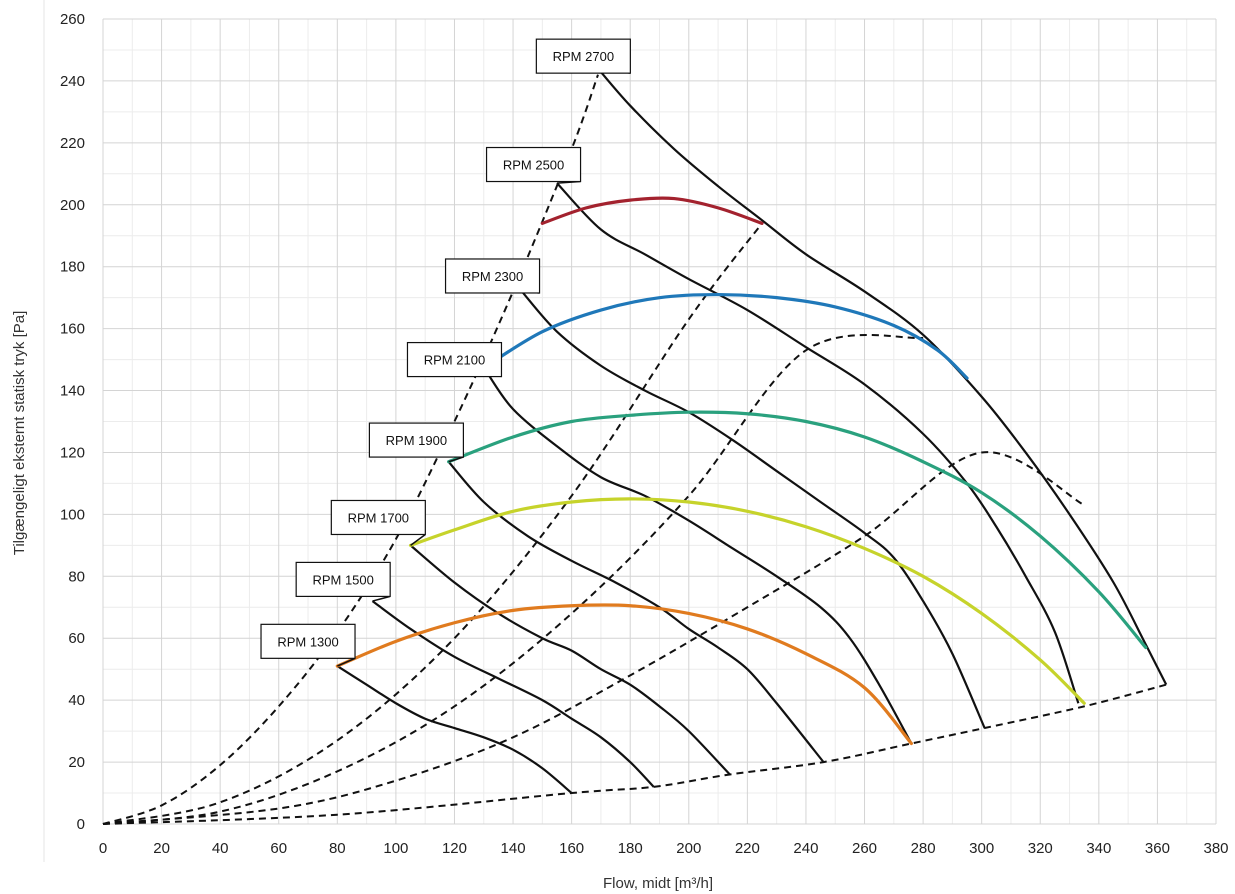 The height and width of the screenshot is (894, 1235). Describe the element at coordinates (747, 848) in the screenshot. I see `x-tick-label: 220` at that location.